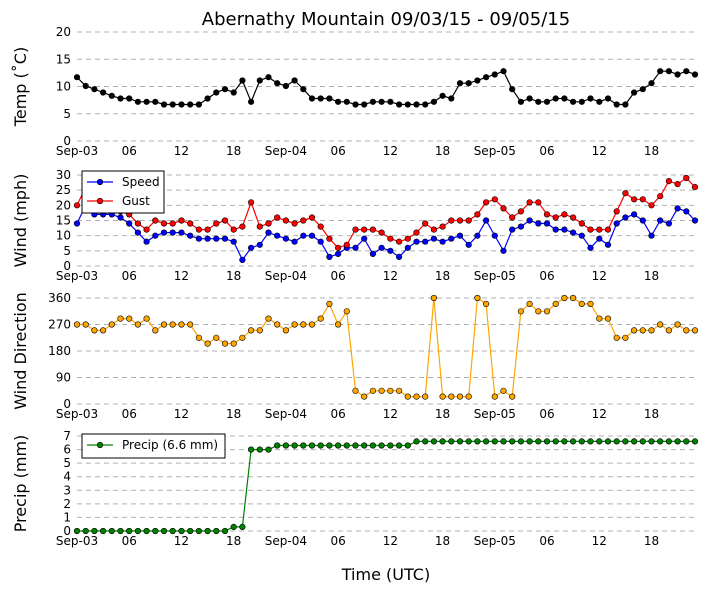 The height and width of the screenshot is (593, 705). What do you see at coordinates (67, 404) in the screenshot?
I see `y-tick-label: 0` at bounding box center [67, 404].